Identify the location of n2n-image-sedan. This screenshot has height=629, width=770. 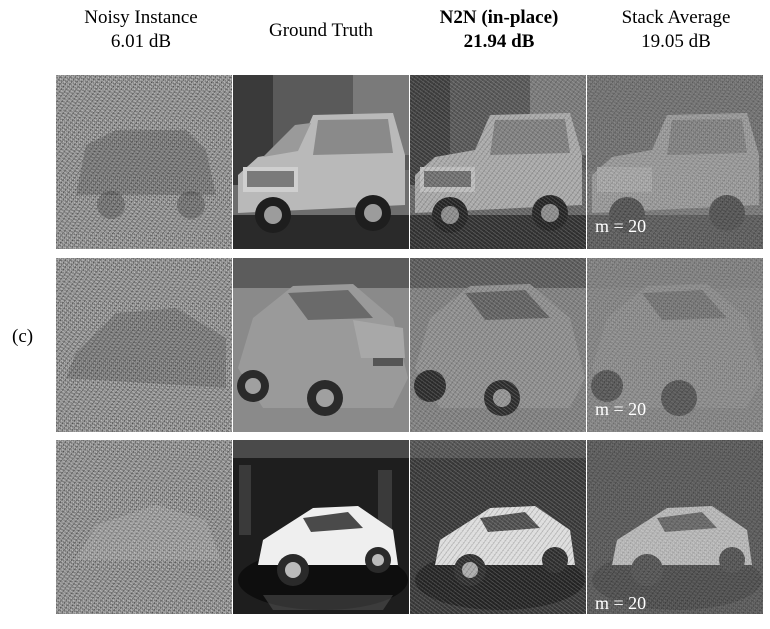
(498, 345).